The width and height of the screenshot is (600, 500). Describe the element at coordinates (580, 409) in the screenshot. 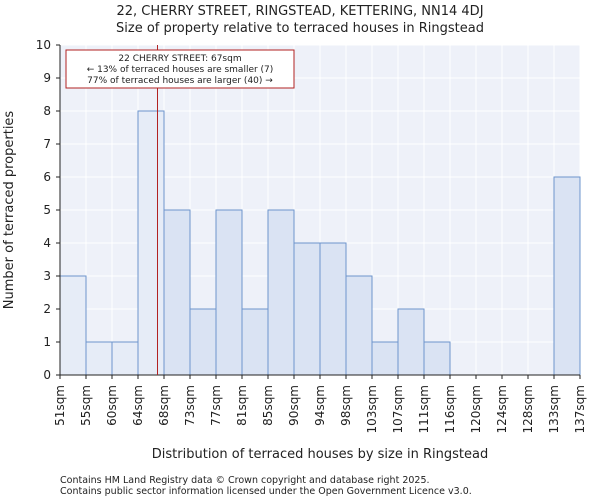

I see `x-tick-label: 137sqm` at that location.